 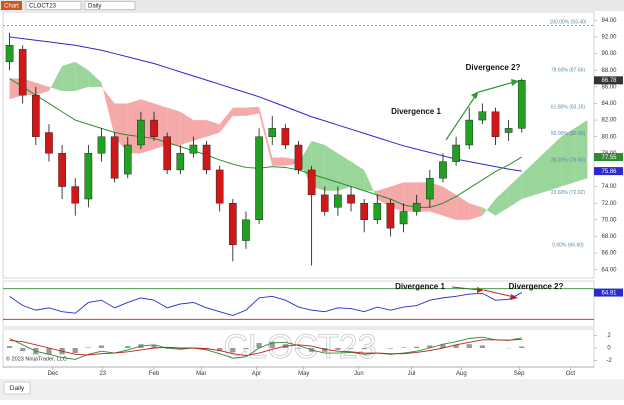 What do you see at coordinates (609, 237) in the screenshot?
I see `y-tick-label: 68.00` at bounding box center [609, 237].